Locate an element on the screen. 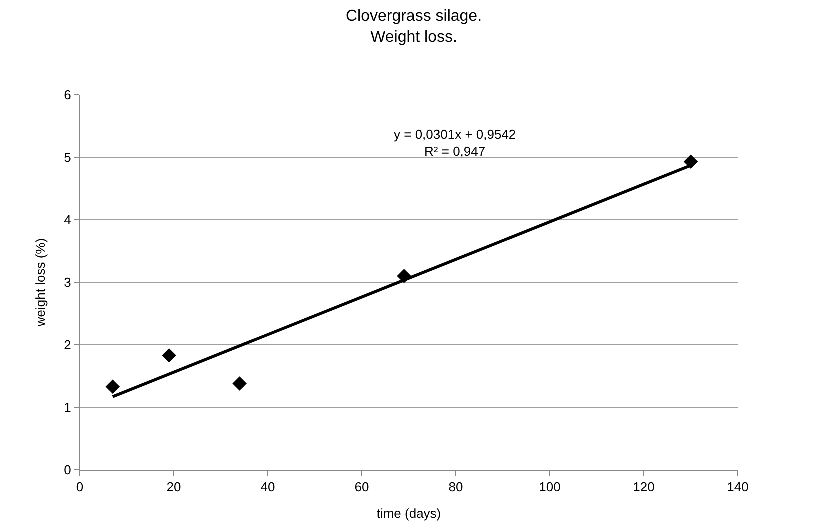 The width and height of the screenshot is (828, 530). y-tick-label: 5 is located at coordinates (68, 158).